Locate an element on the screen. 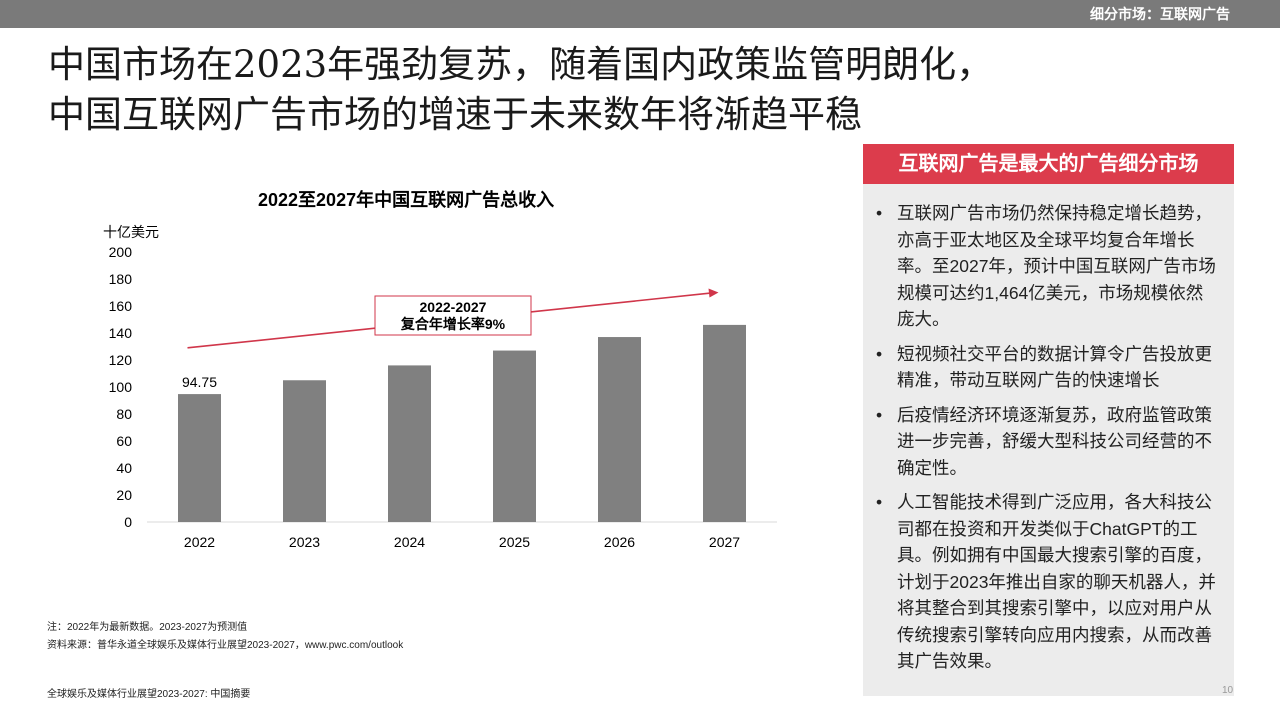 The width and height of the screenshot is (1280, 720). y-tick-label: 160 is located at coordinates (121, 306).